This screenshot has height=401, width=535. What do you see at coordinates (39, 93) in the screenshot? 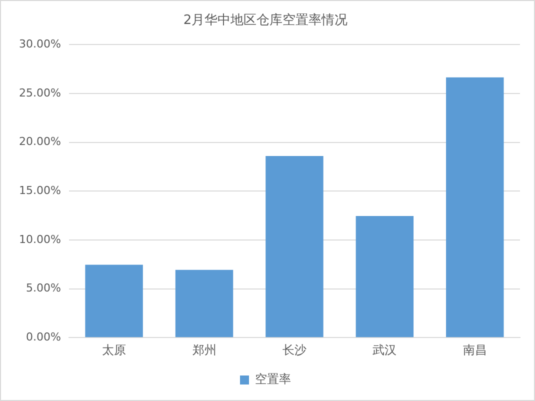
I see `y-tick-label: 25.00%` at bounding box center [39, 93].